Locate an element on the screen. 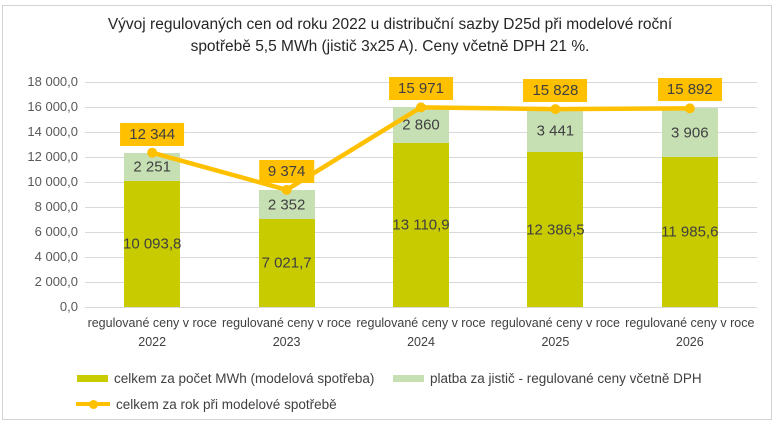  x-axis-label-year: 2024 is located at coordinates (421, 341).